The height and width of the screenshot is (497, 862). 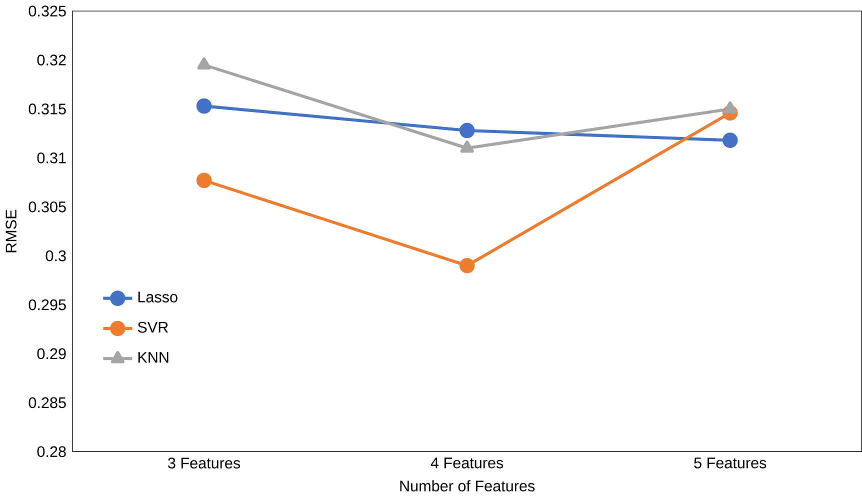 I want to click on x-tick-label: 4 Features, so click(x=467, y=463).